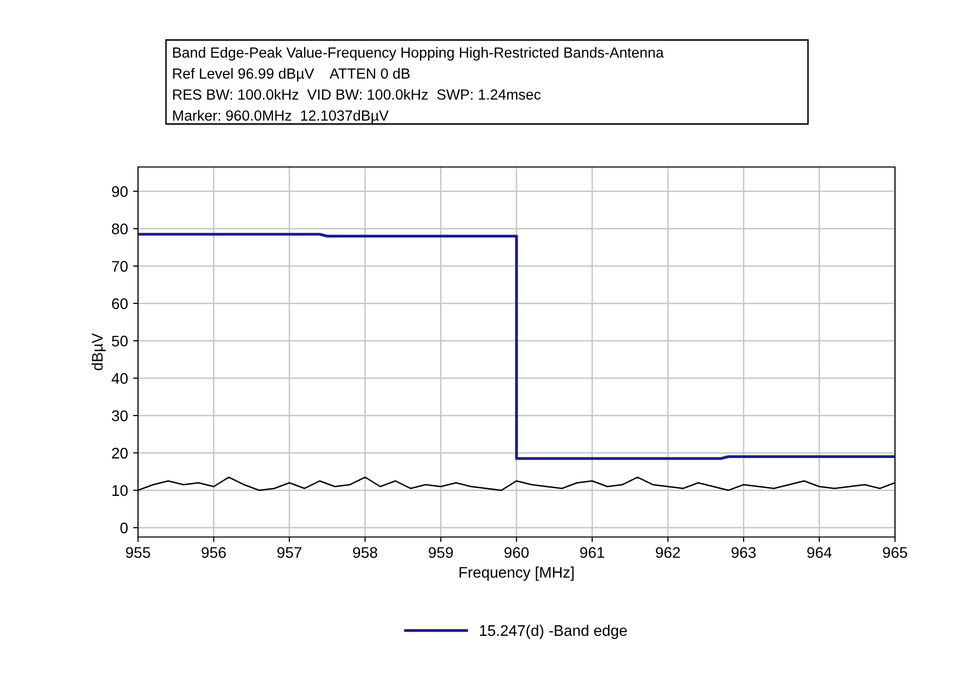 The image size is (954, 673). I want to click on y-tick-label: 90, so click(120, 191).